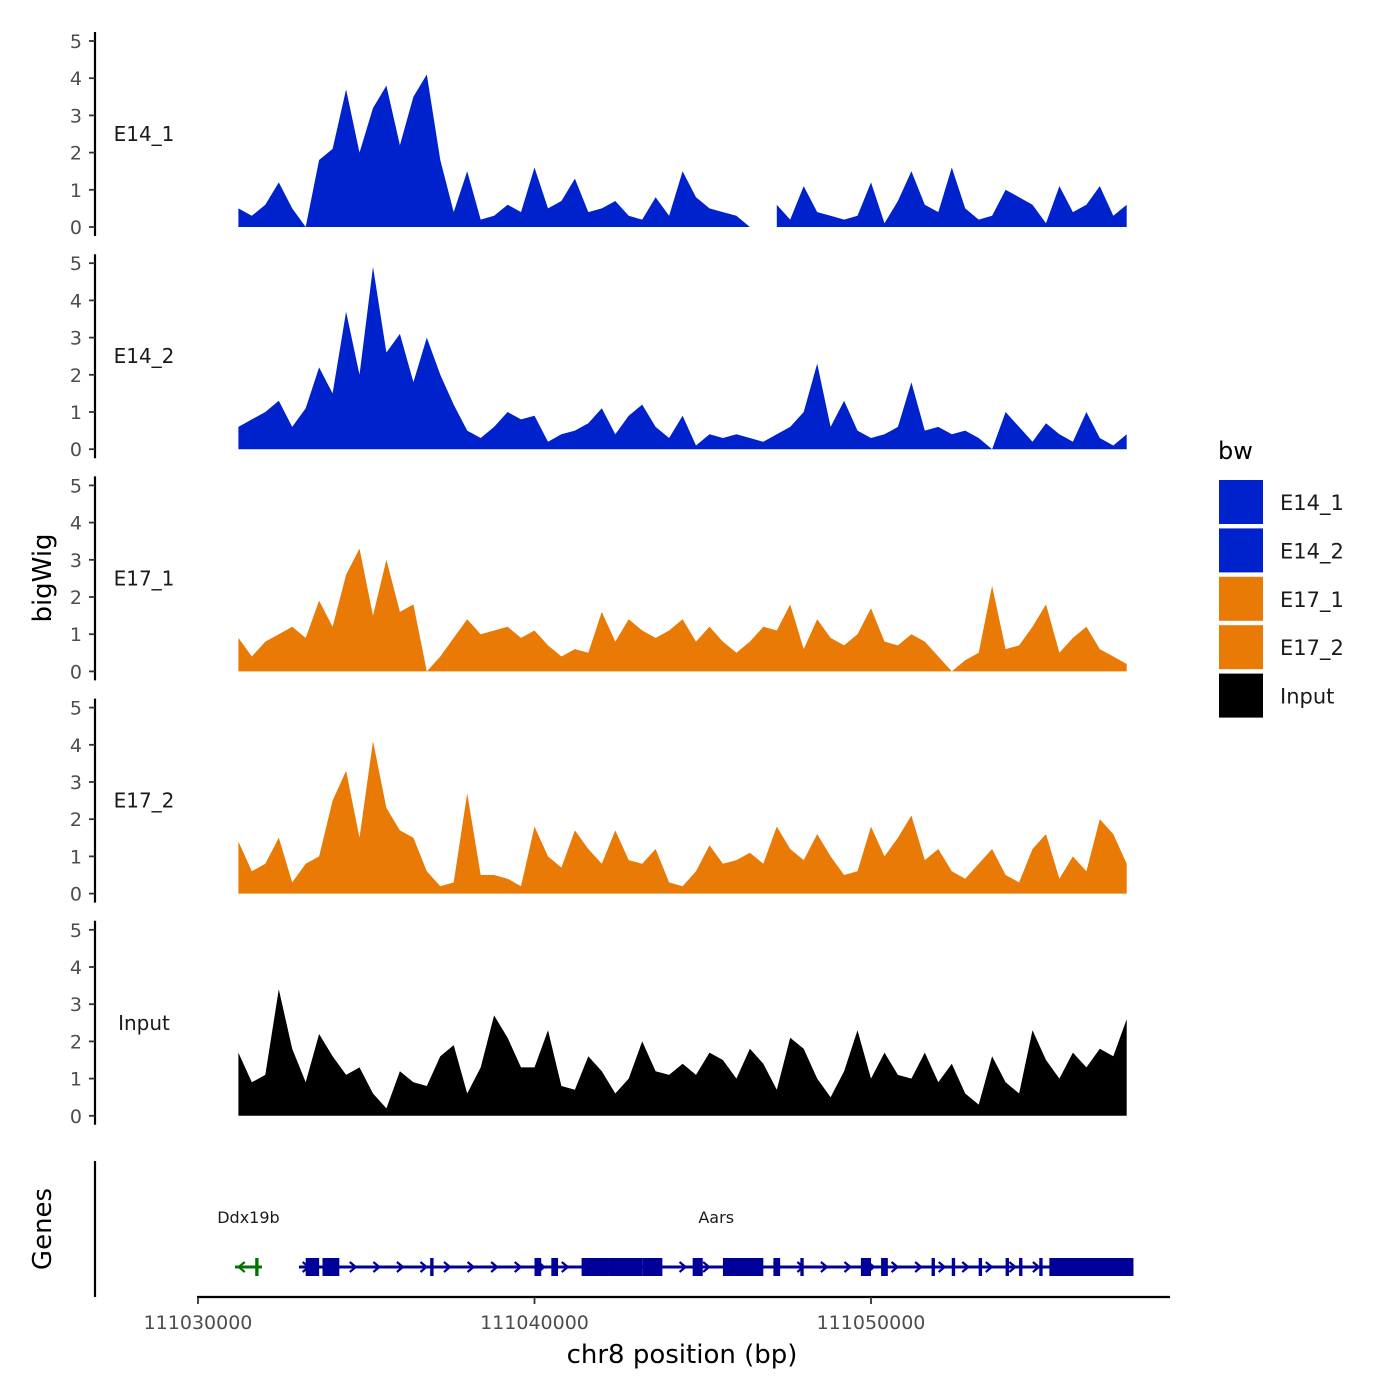  What do you see at coordinates (248, 1242) in the screenshot?
I see `gene-ddx19b: Ddx19b` at bounding box center [248, 1242].